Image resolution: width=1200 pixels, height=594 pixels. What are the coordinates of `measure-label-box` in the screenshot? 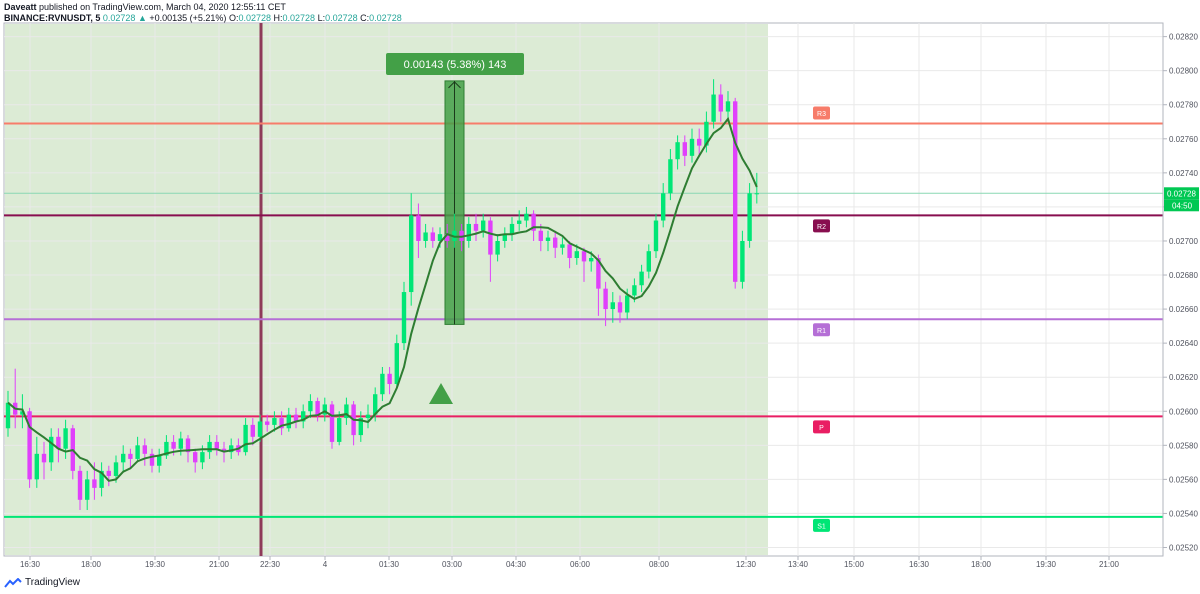 It's located at (455, 64).